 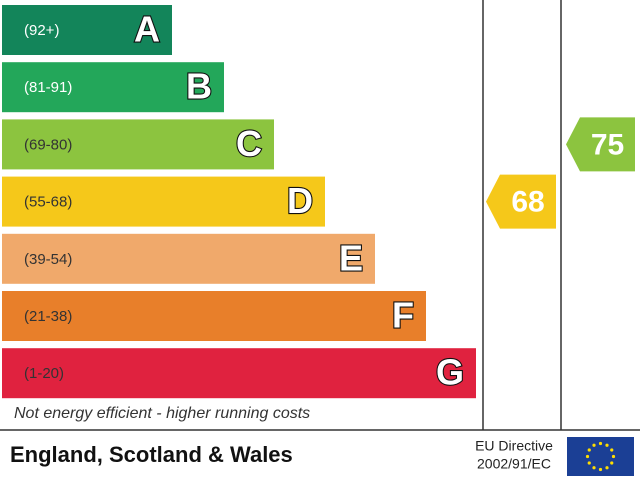 What do you see at coordinates (199, 86) in the screenshot?
I see `band-letter: B` at bounding box center [199, 86].